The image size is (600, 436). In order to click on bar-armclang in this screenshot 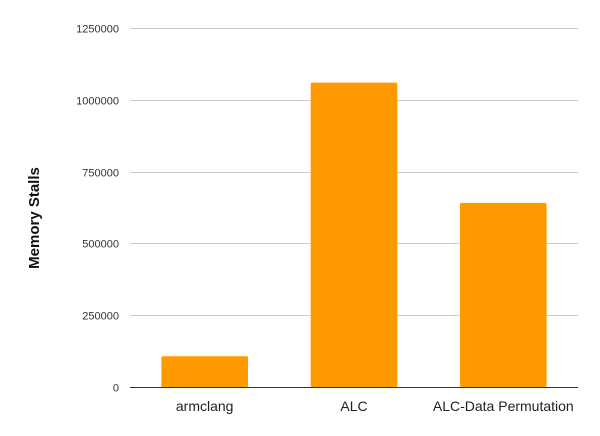, I will do `click(204, 371)`.